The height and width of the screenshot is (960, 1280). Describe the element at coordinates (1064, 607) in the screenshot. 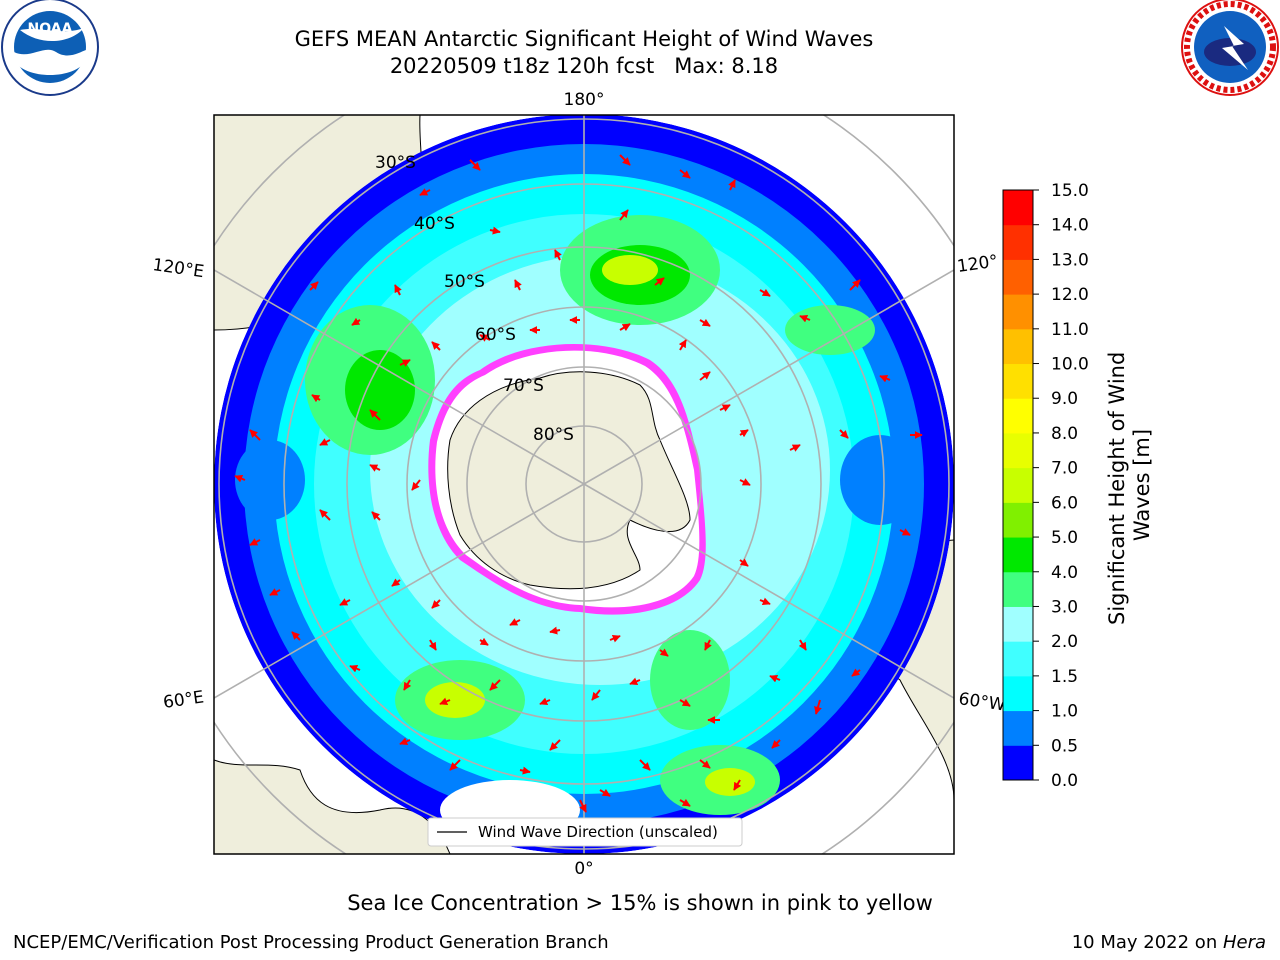

I see `colorbar-tick-label: 3.0` at that location.